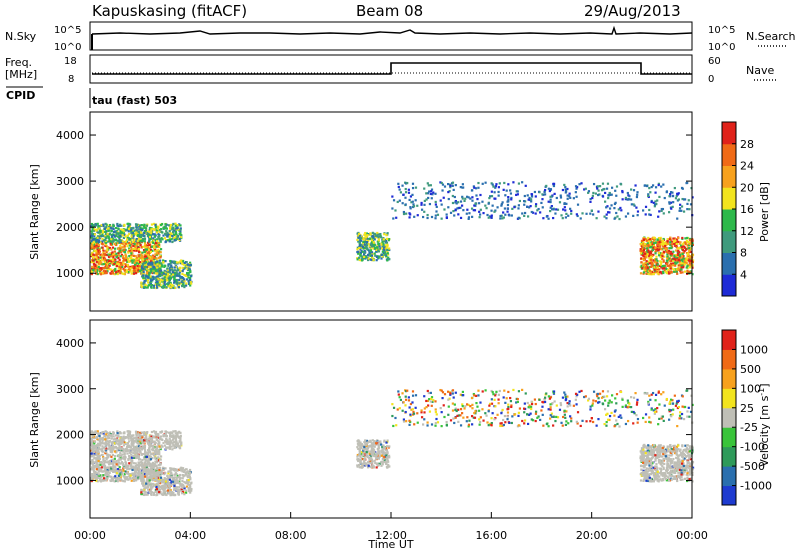 The width and height of the screenshot is (800, 554). What do you see at coordinates (711, 79) in the screenshot?
I see `nave-tick-bottom: 0` at bounding box center [711, 79].